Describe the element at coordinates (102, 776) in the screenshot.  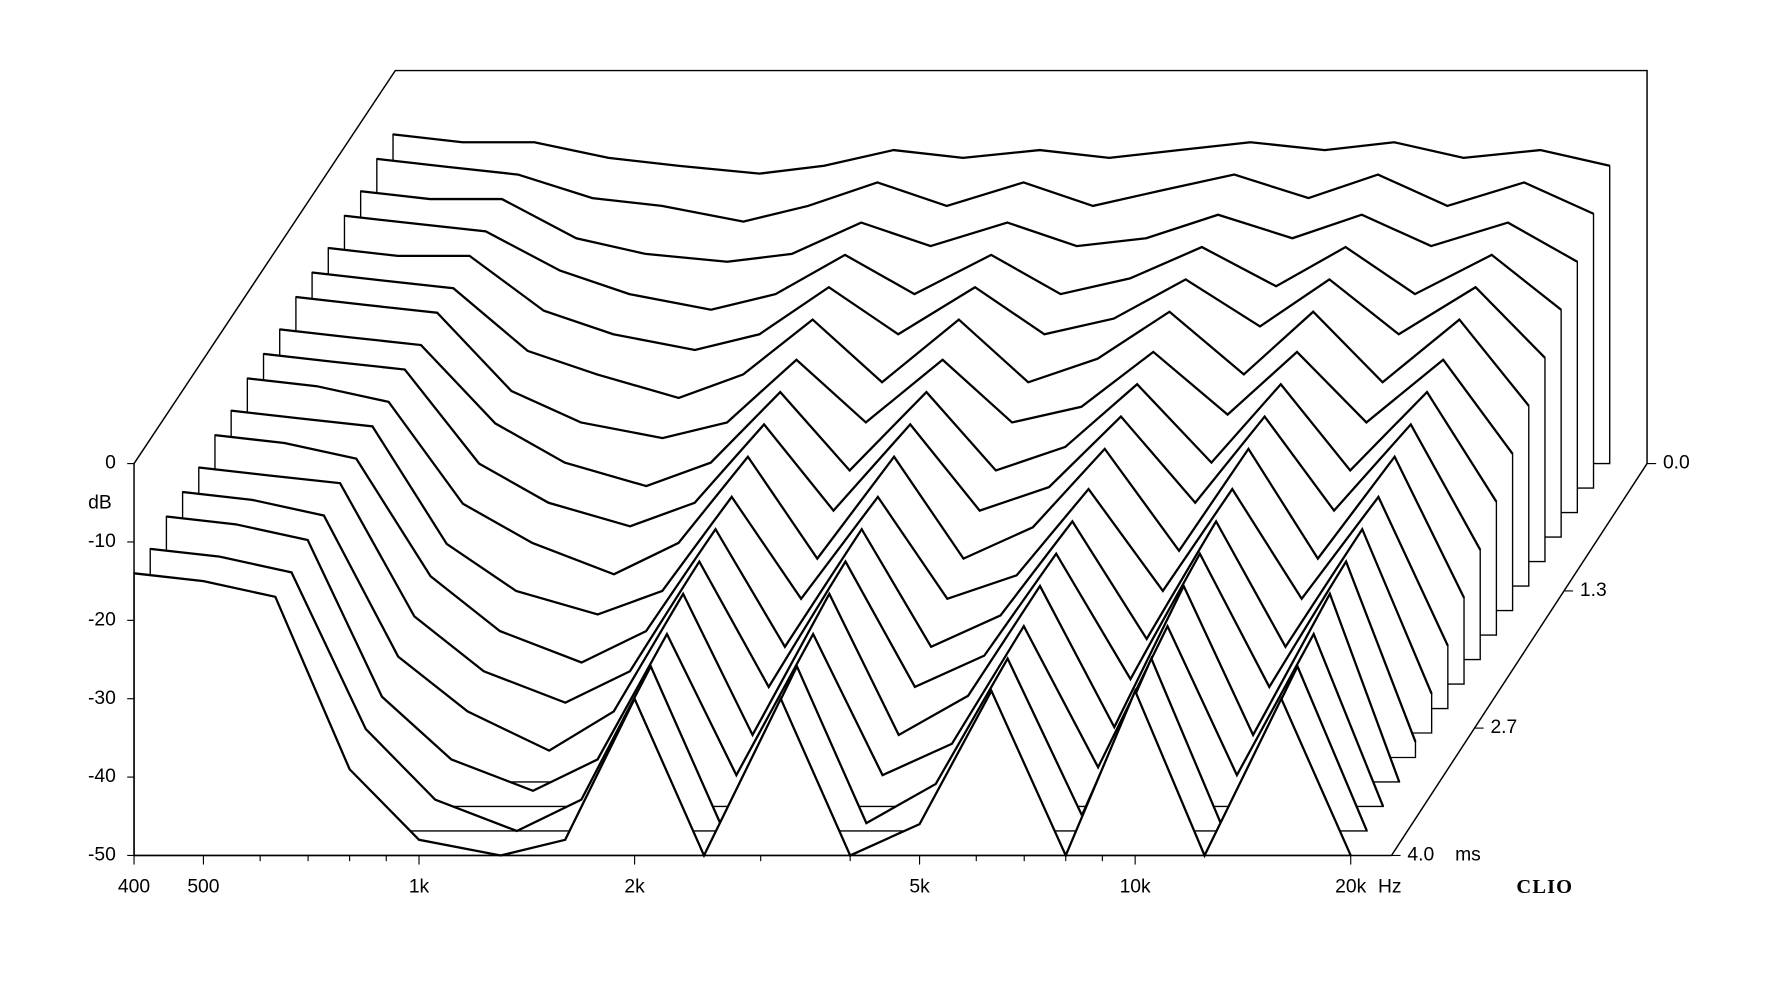
I see `y-tick-label: -40` at that location.